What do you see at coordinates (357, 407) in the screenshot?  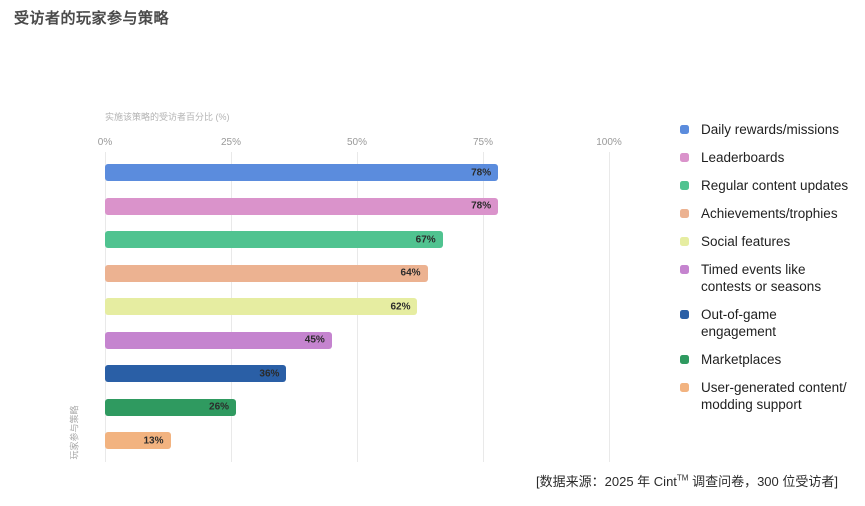 I see `bar-row: 26%` at bounding box center [357, 407].